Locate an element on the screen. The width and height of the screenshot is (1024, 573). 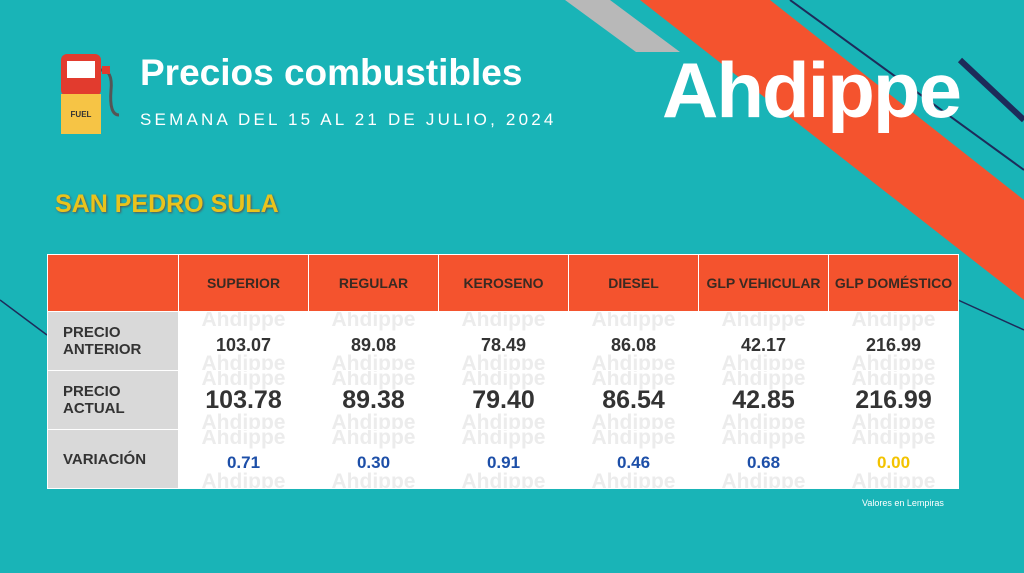
value: 103.07 is located at coordinates (243, 344).